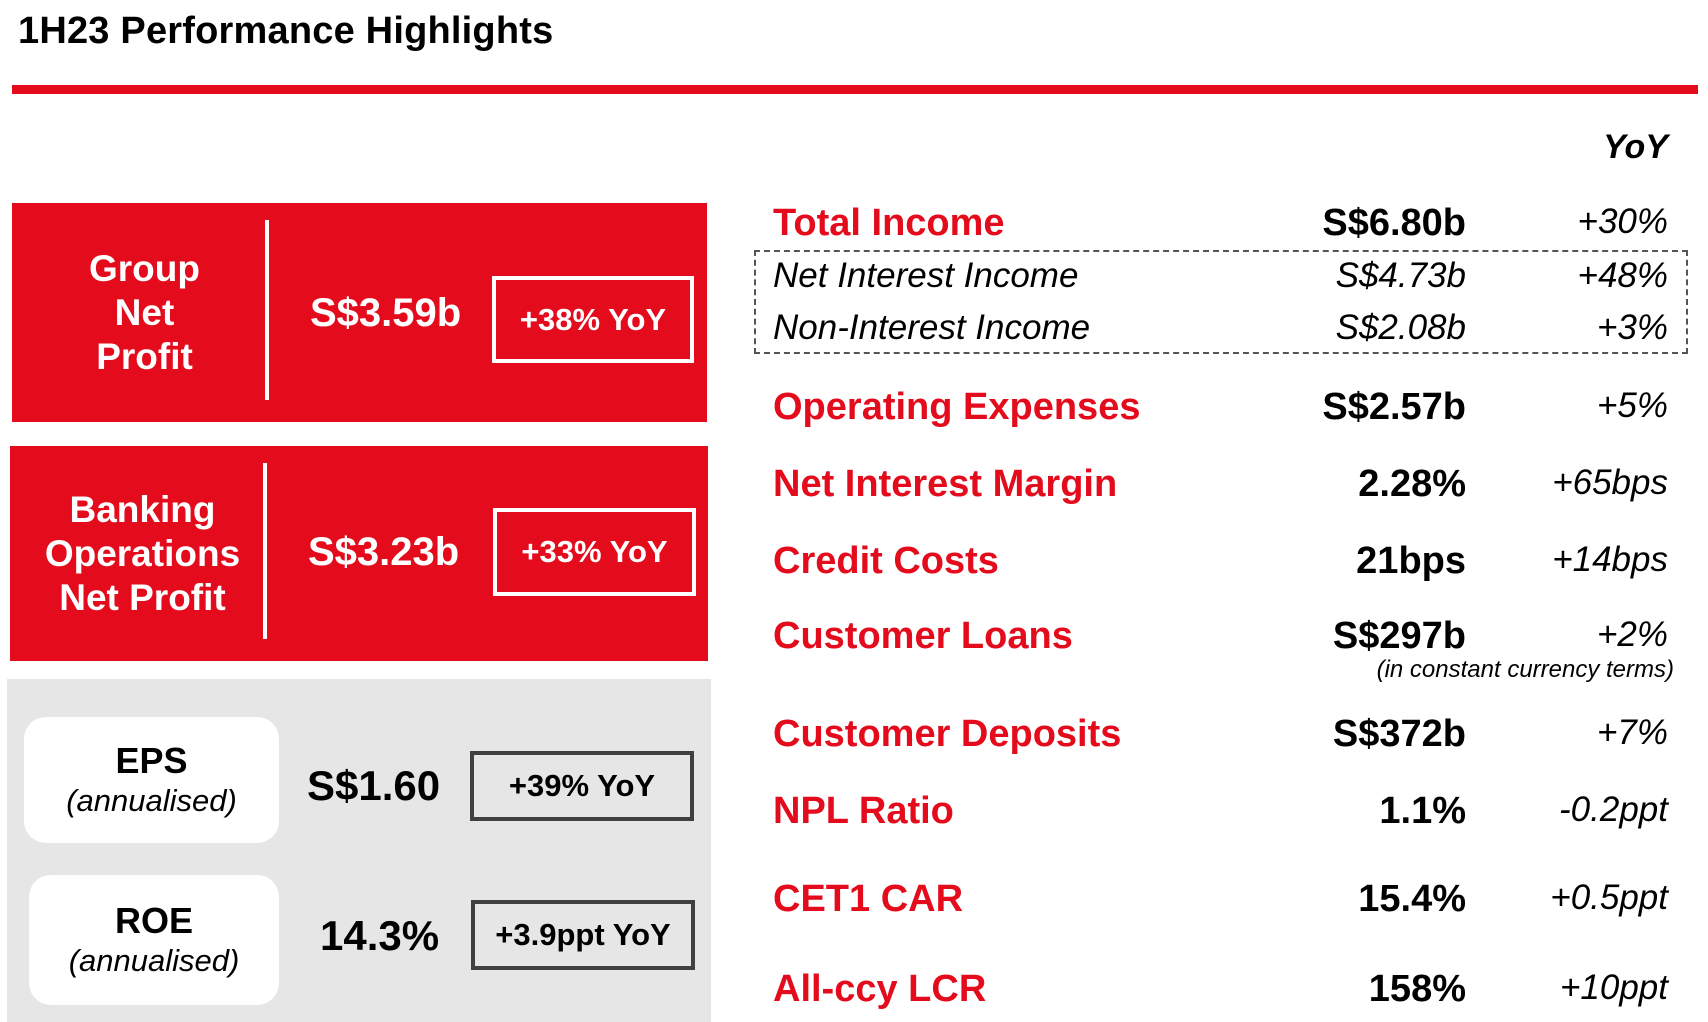 This screenshot has width=1708, height=1022. What do you see at coordinates (144, 268) in the screenshot?
I see `highlight-label-line: Group` at bounding box center [144, 268].